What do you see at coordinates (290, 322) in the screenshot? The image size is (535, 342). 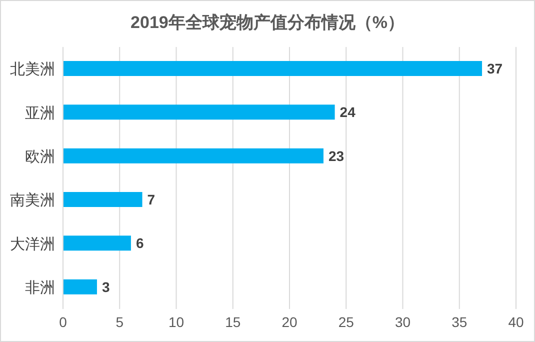 I see `x-tick-label: 20` at bounding box center [290, 322].